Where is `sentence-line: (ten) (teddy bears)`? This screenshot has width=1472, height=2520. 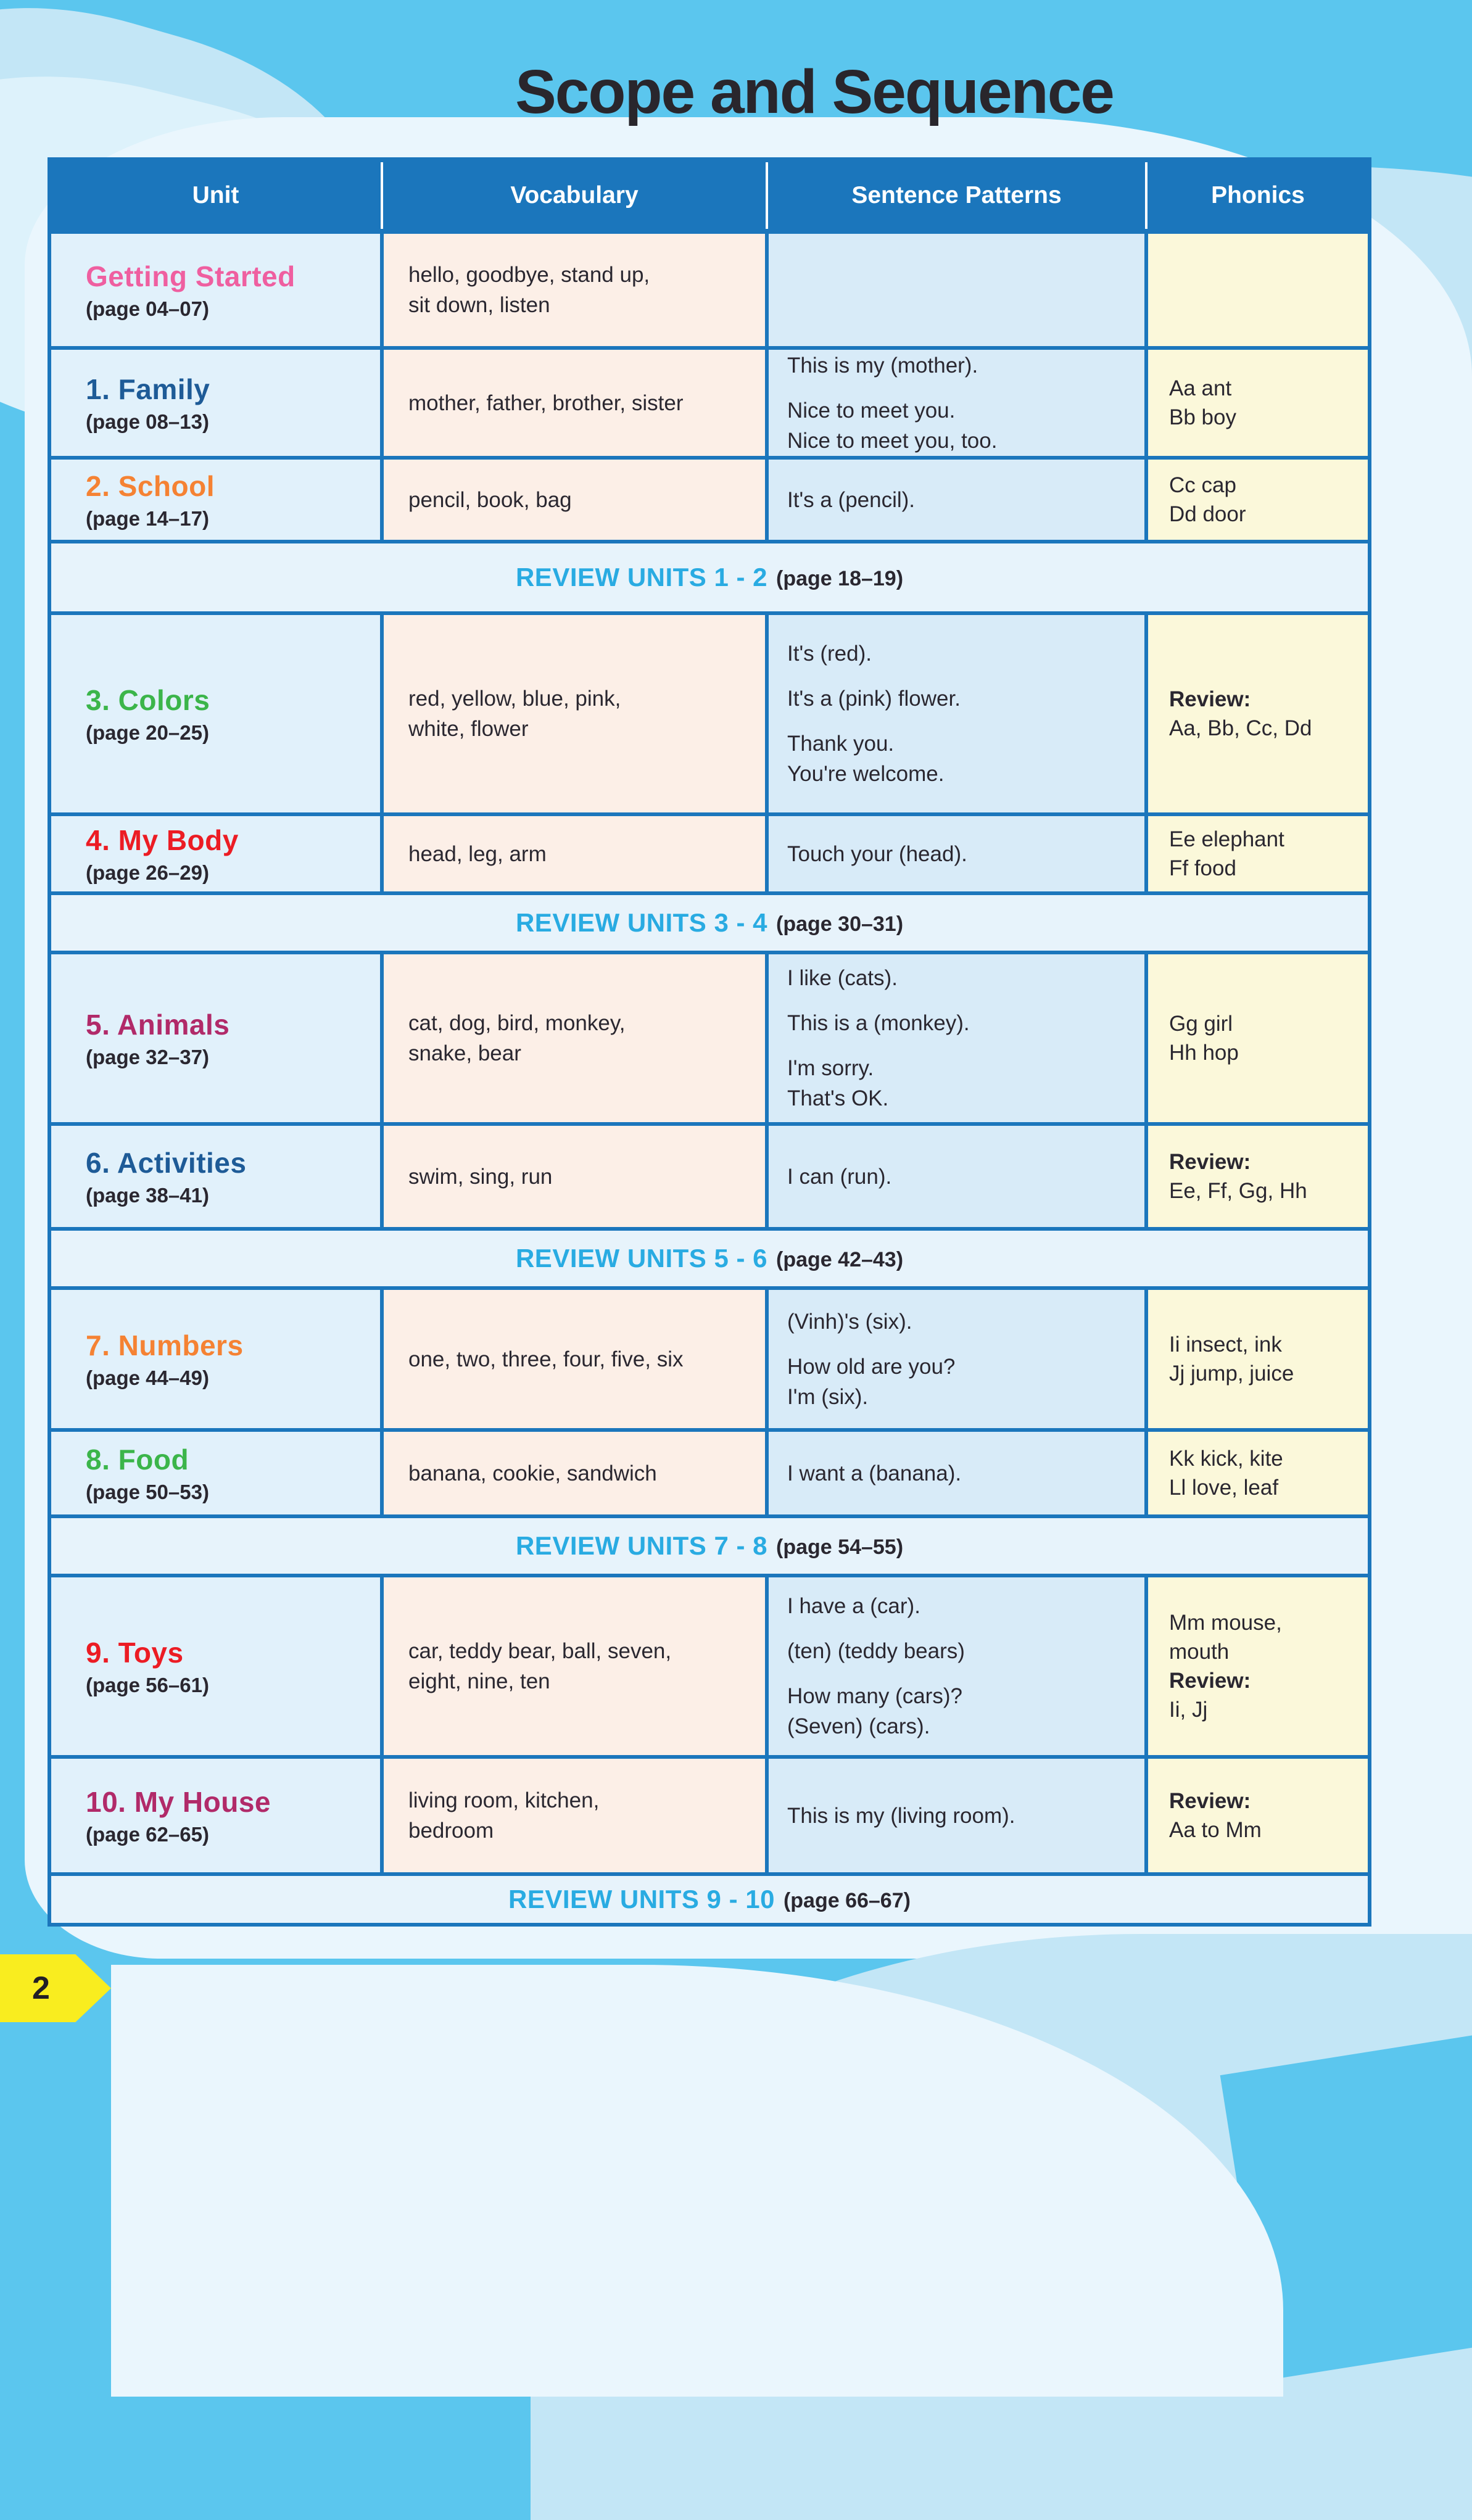 sentence-line: (ten) (teddy bears) is located at coordinates (876, 1651).